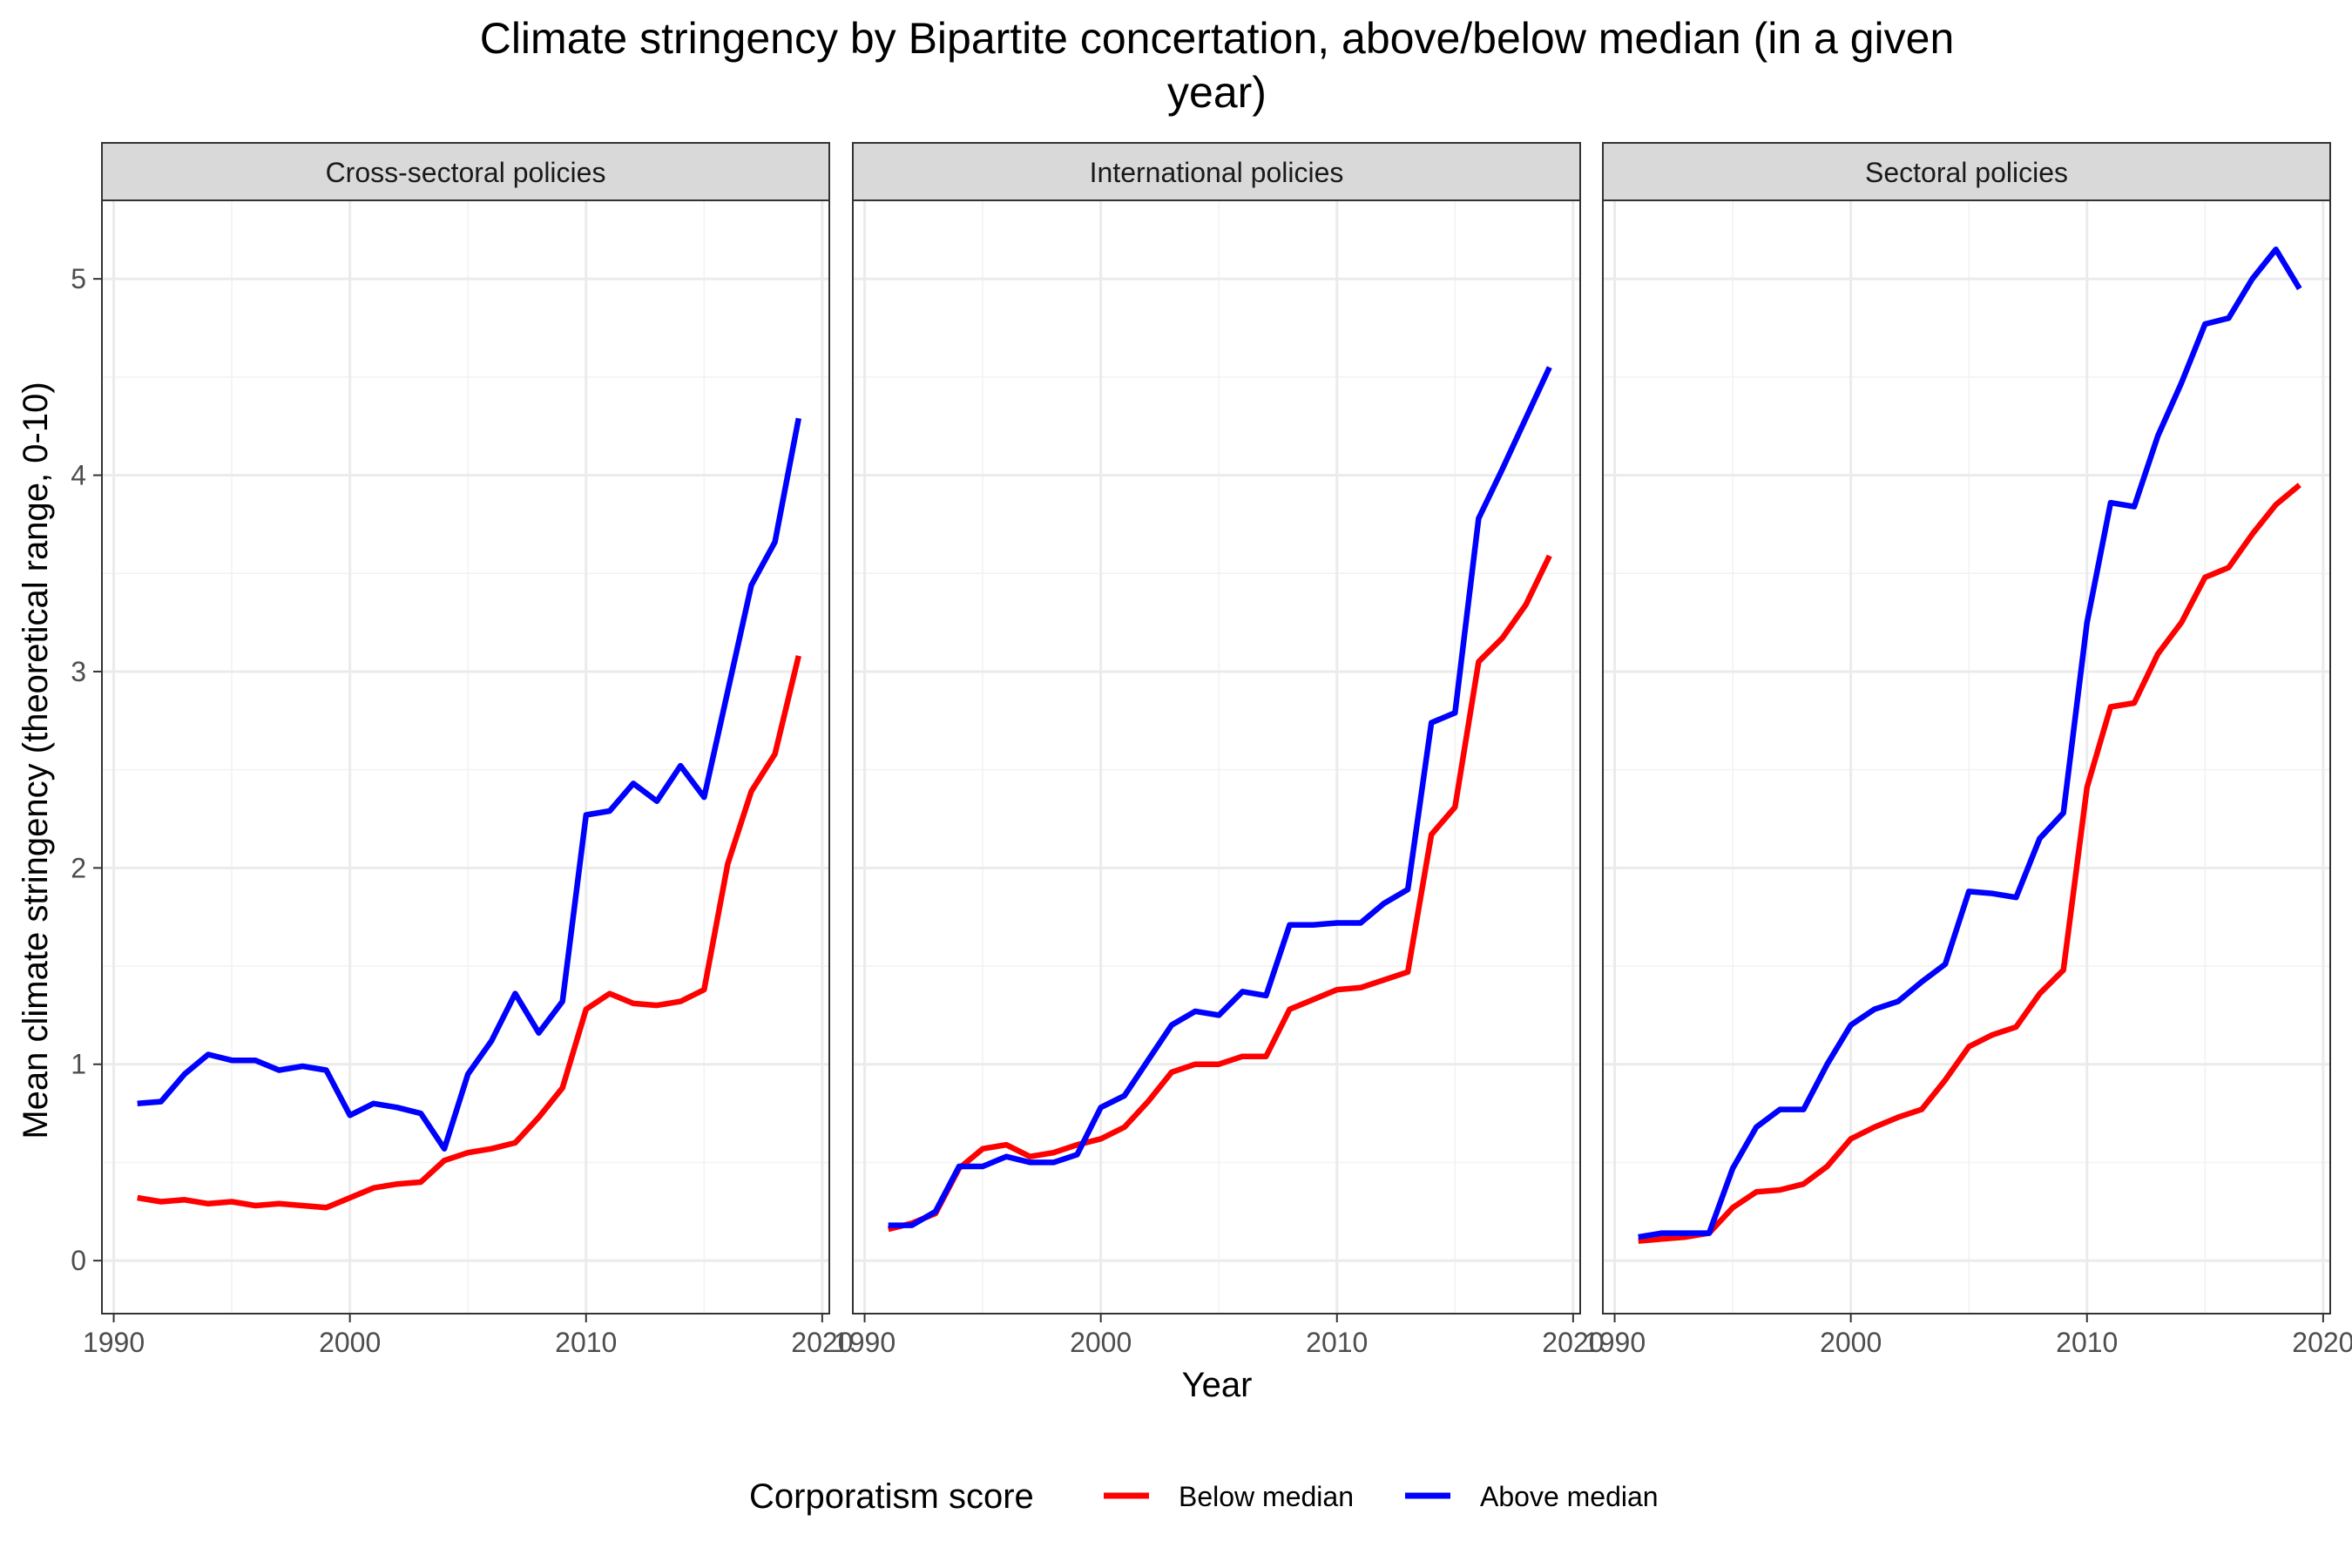  I want to click on legend-entry-below-median: Below median, so click(1229, 1497).